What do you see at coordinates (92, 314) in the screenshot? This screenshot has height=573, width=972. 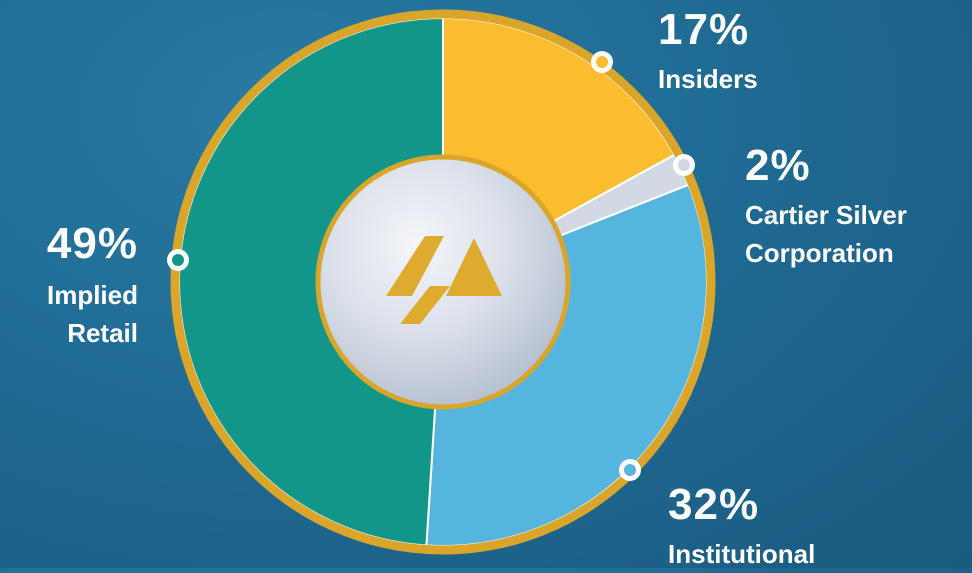 I see `category-label: Implied Retail` at bounding box center [92, 314].